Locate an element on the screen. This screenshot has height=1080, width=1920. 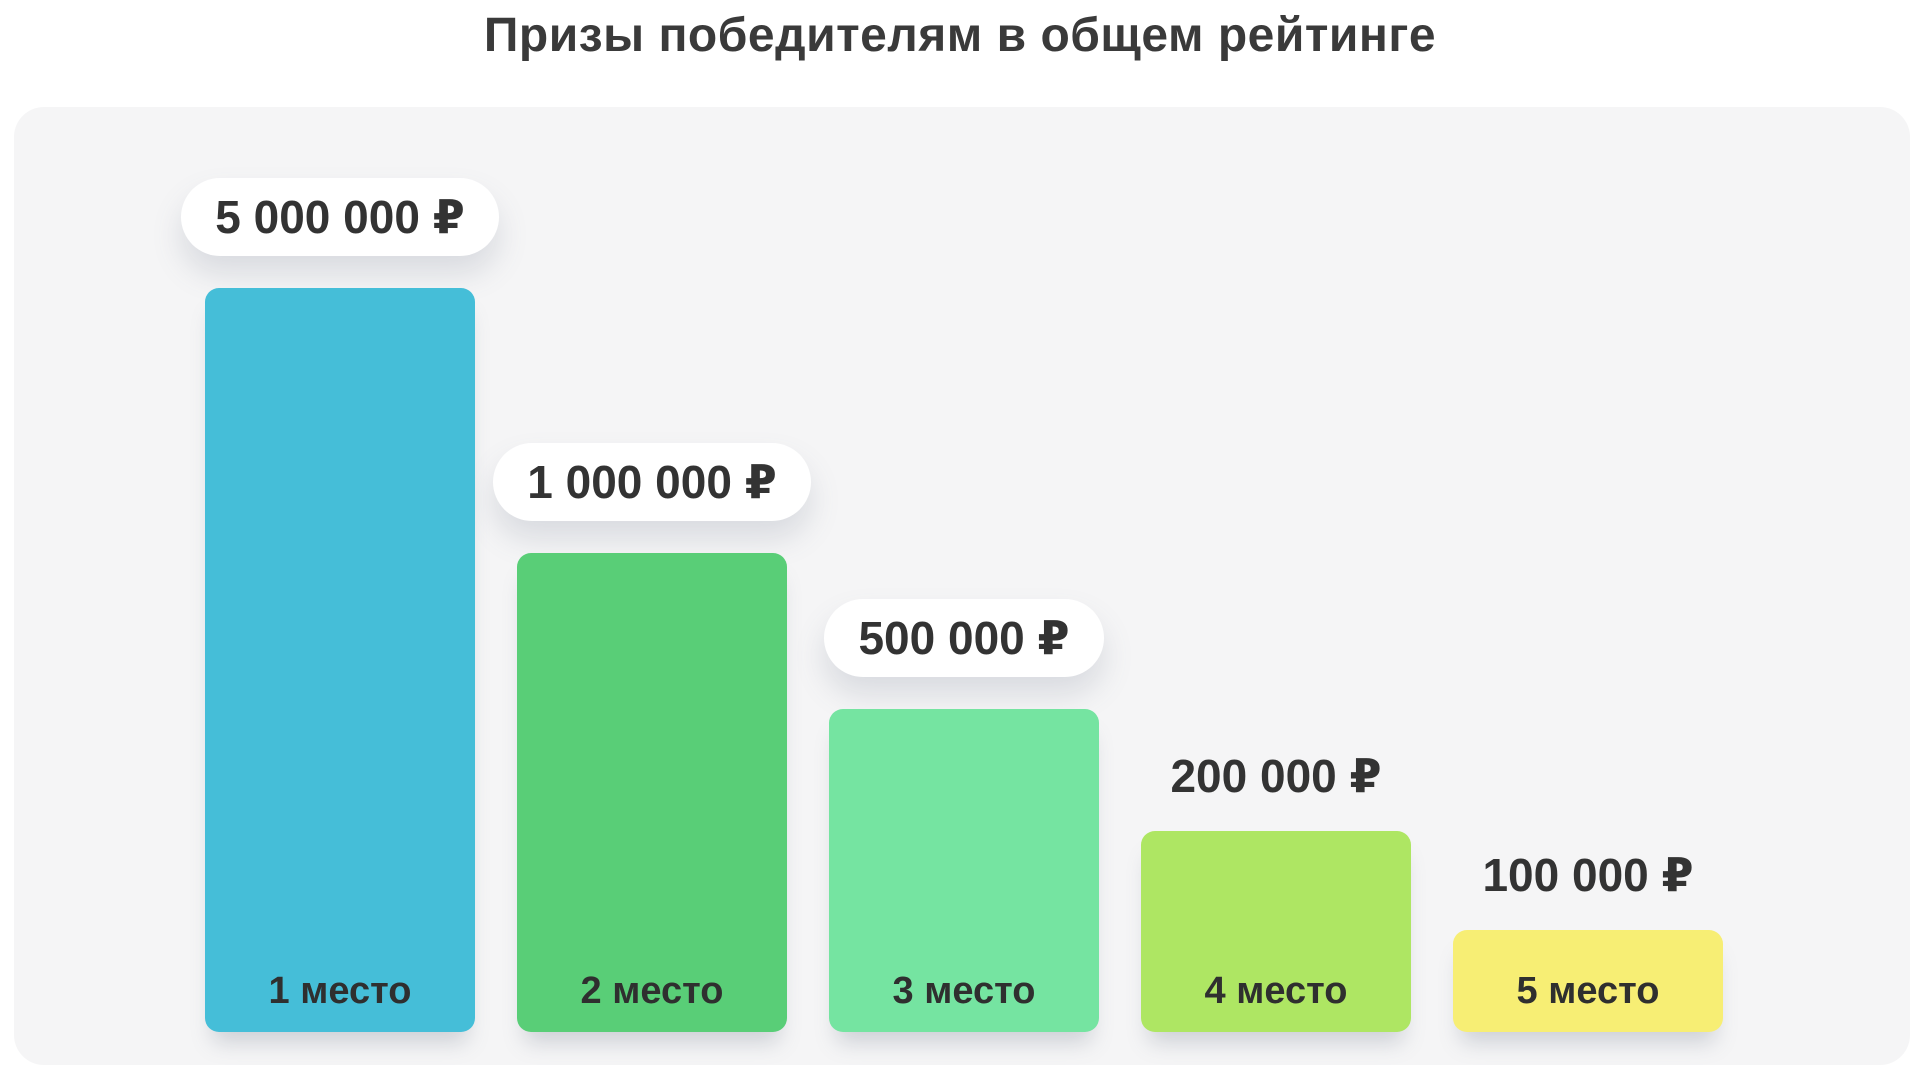
place-label-2: 2 место is located at coordinates (652, 991).